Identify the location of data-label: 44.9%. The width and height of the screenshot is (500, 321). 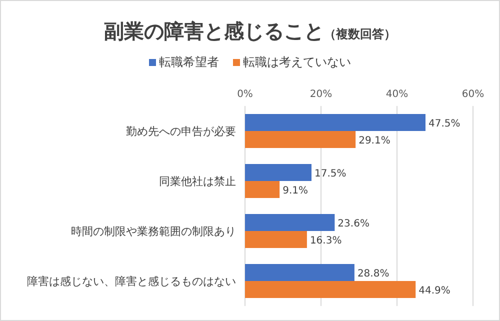
(434, 291).